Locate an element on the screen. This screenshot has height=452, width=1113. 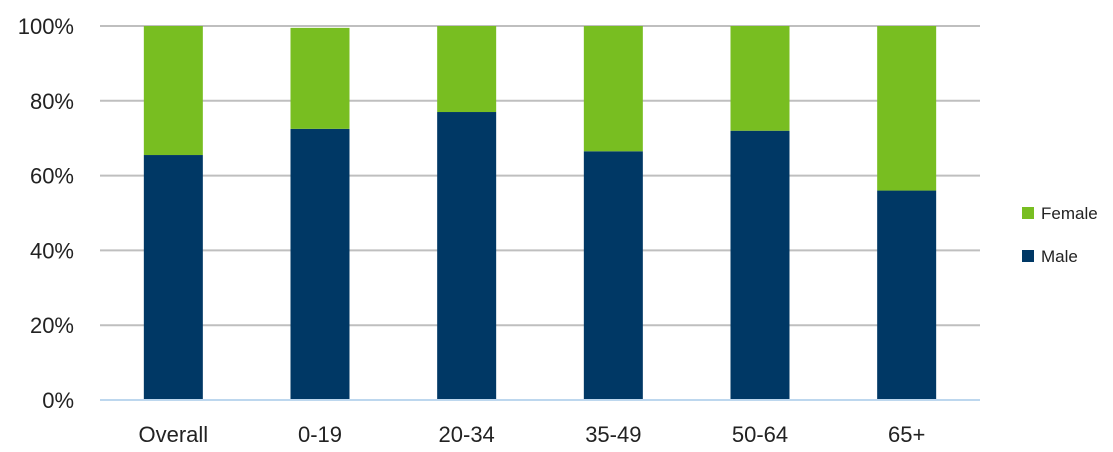
legend: Female Male is located at coordinates (1060, 235).